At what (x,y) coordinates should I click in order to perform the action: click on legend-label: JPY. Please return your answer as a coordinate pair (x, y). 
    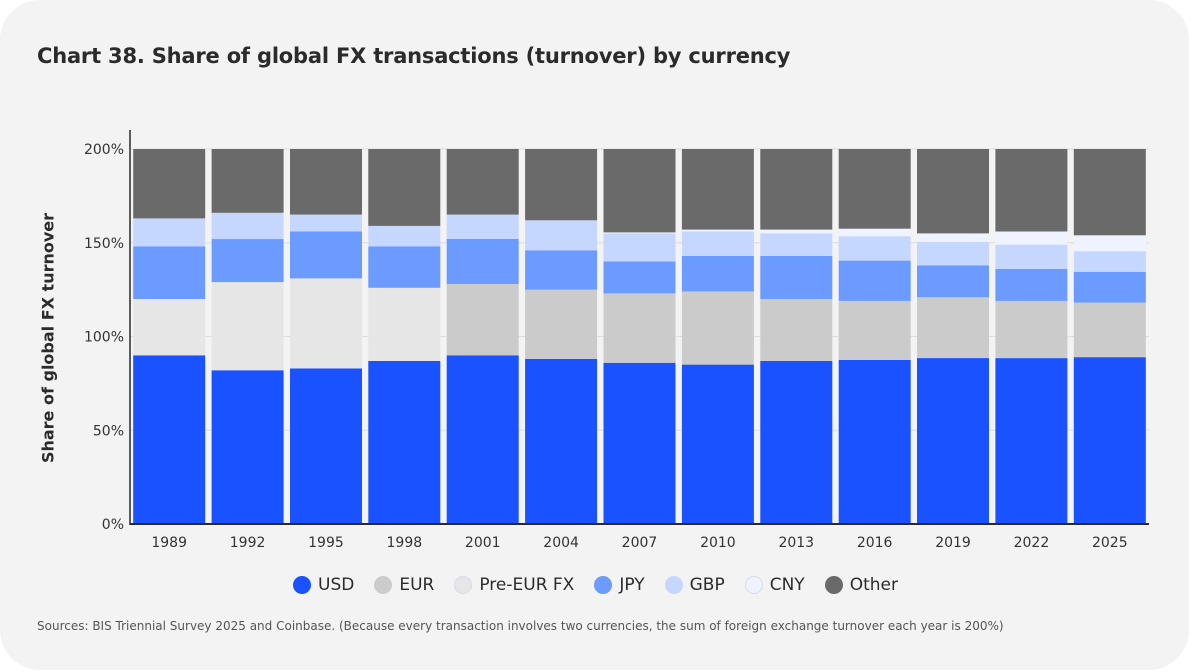
    Looking at the image, I should click on (632, 585).